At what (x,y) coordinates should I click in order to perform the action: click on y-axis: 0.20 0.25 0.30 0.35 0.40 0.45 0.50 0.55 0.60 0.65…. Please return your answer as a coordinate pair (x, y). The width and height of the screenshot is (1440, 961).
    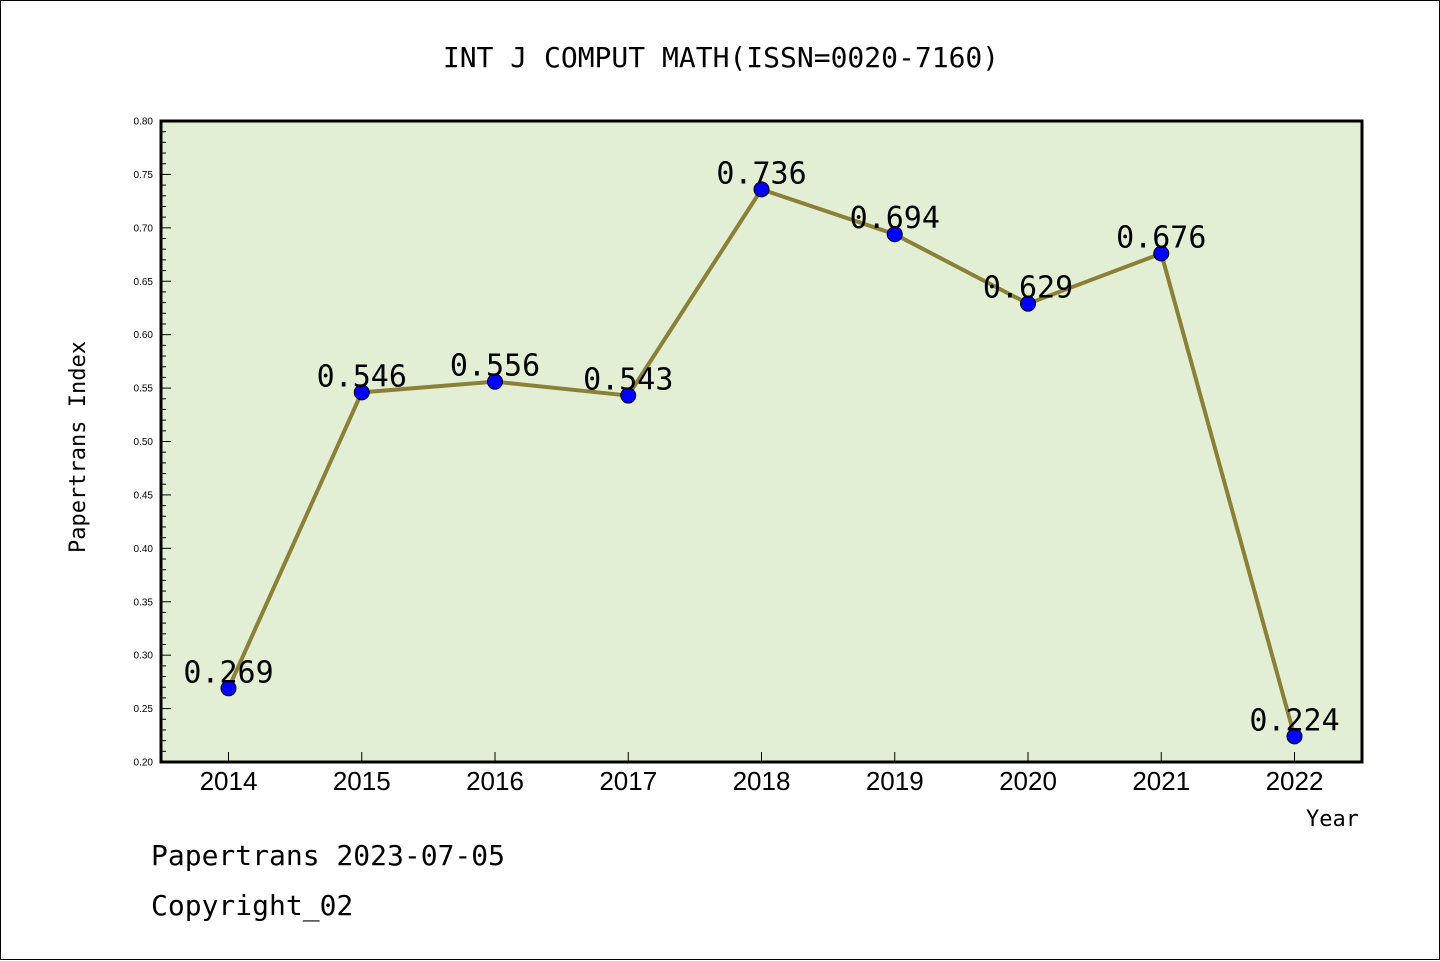
    Looking at the image, I should click on (152, 443).